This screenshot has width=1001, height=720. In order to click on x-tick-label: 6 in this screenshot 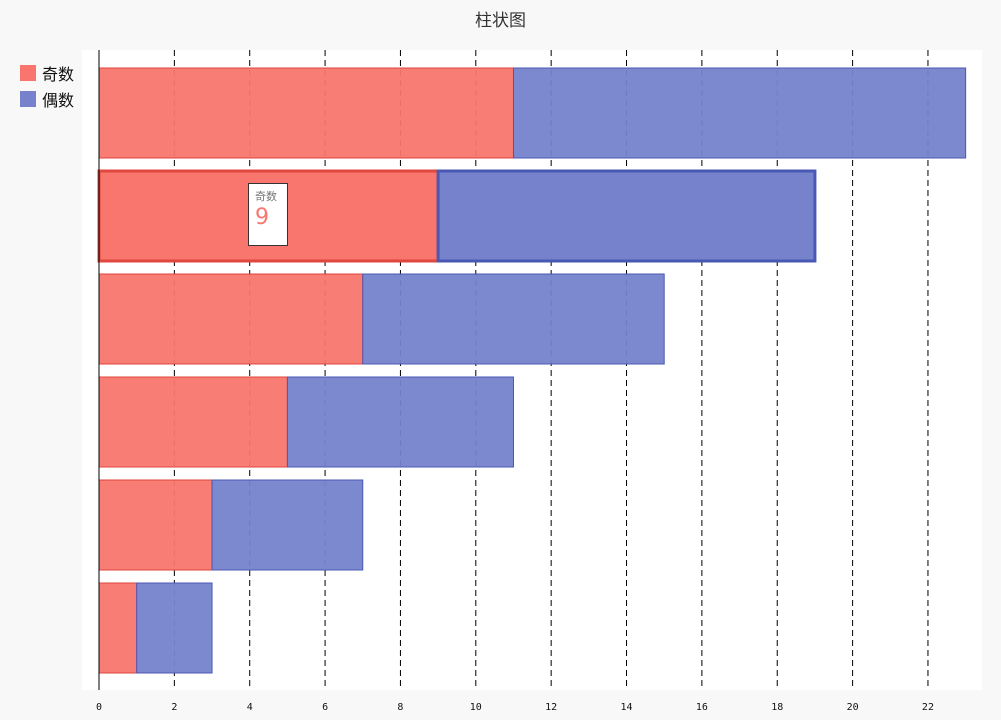, I will do `click(325, 707)`.